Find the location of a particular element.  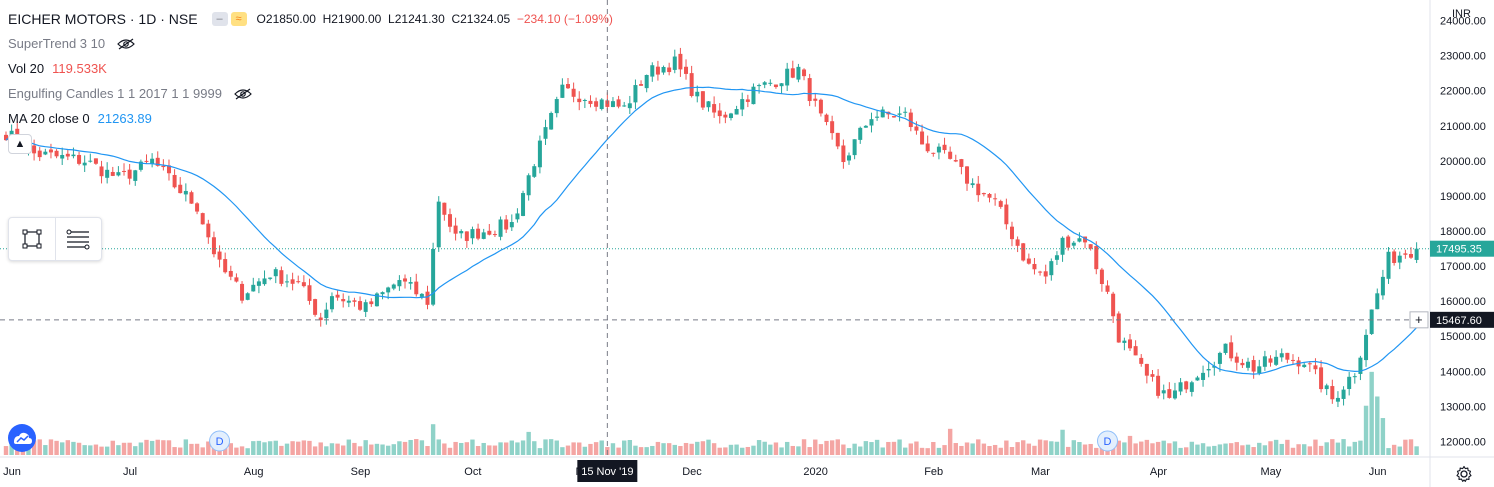

indicator-row-ma: MA 20 close 0 21263.89 is located at coordinates (310, 118).